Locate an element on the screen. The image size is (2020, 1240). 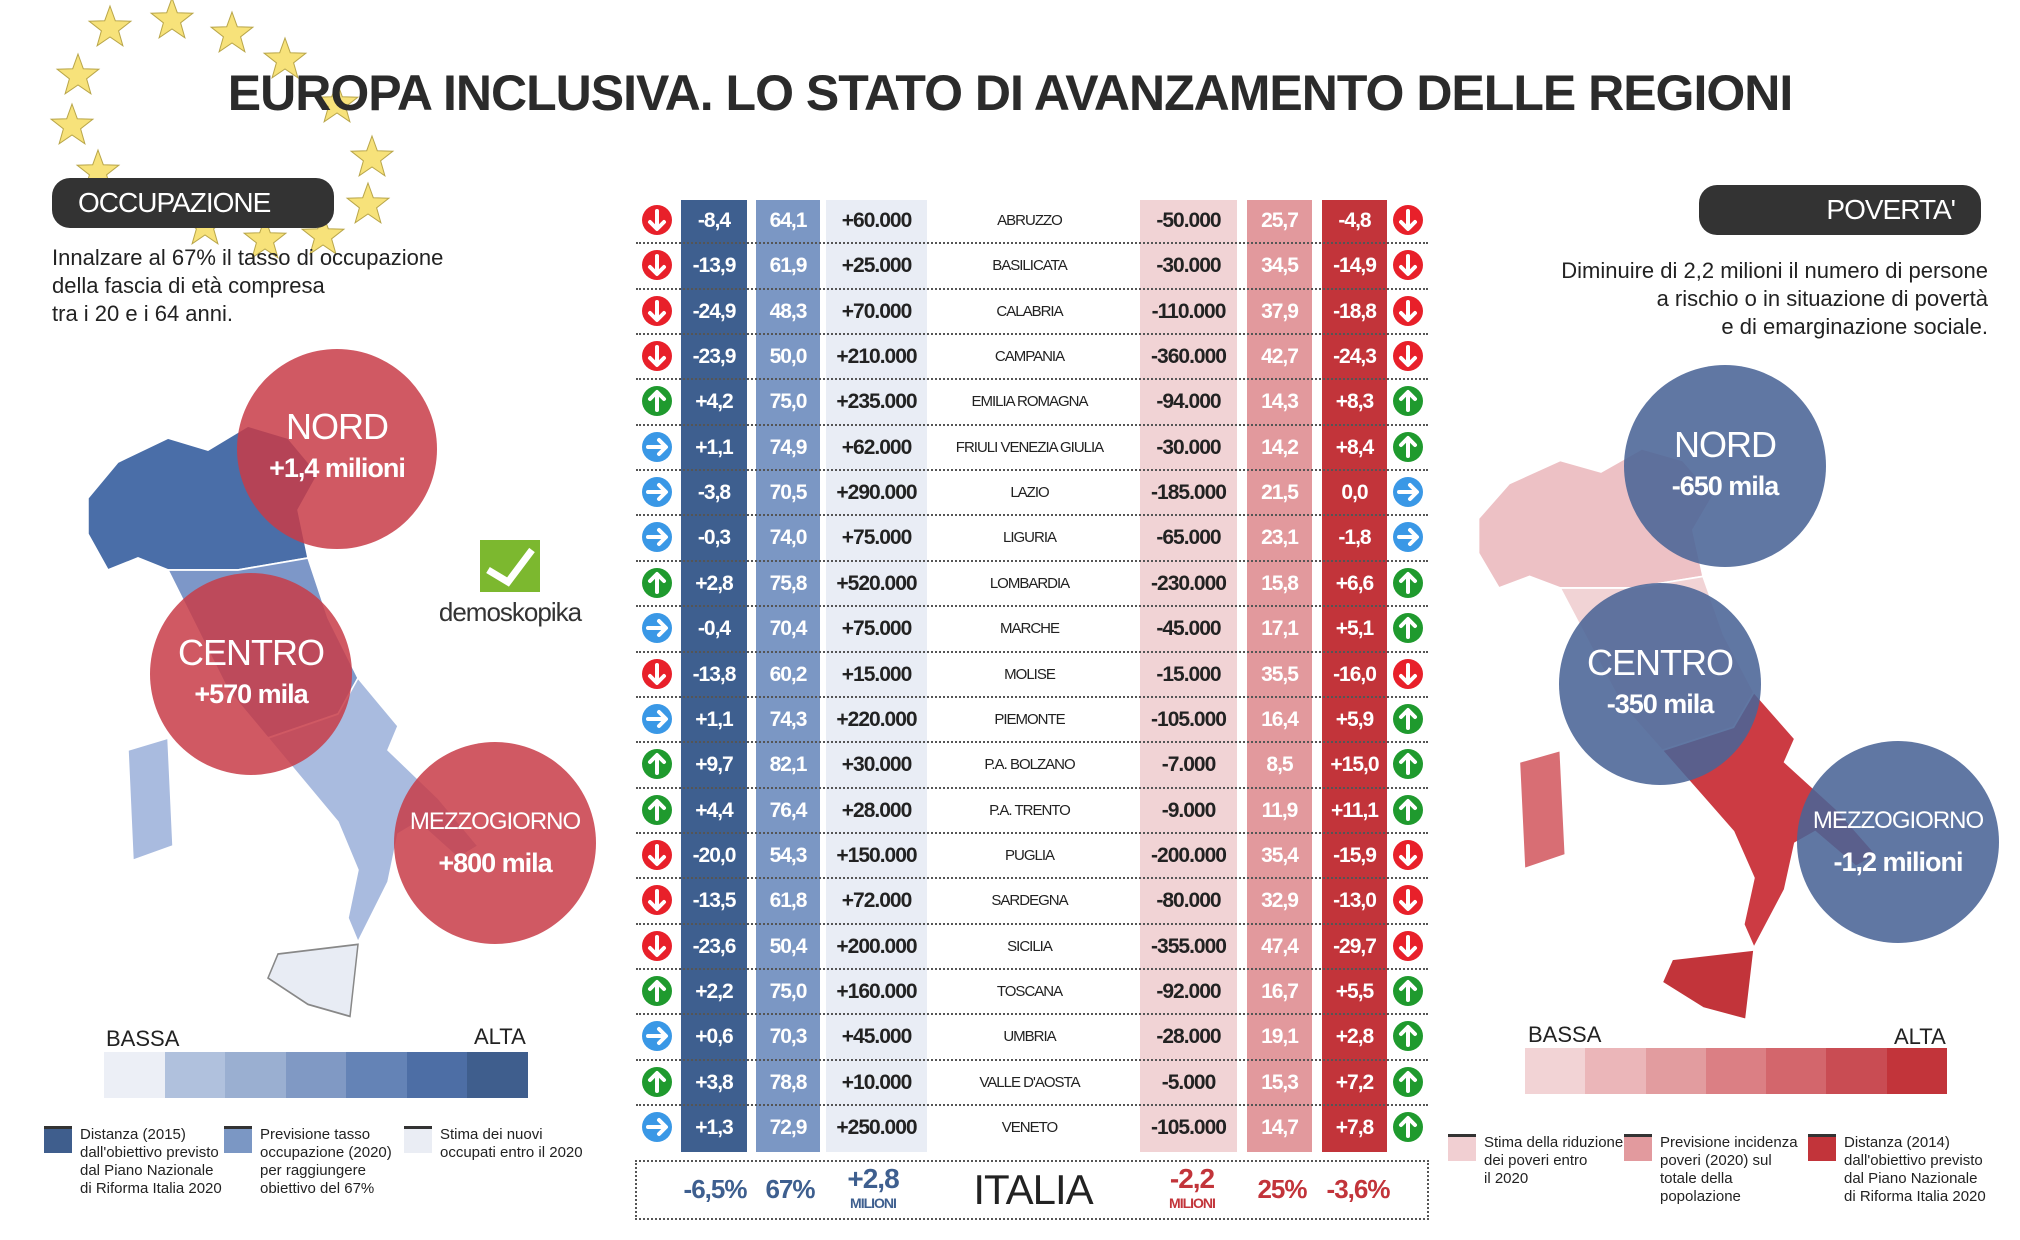
region-name: LOMBARDIA is located at coordinates (1029, 583).